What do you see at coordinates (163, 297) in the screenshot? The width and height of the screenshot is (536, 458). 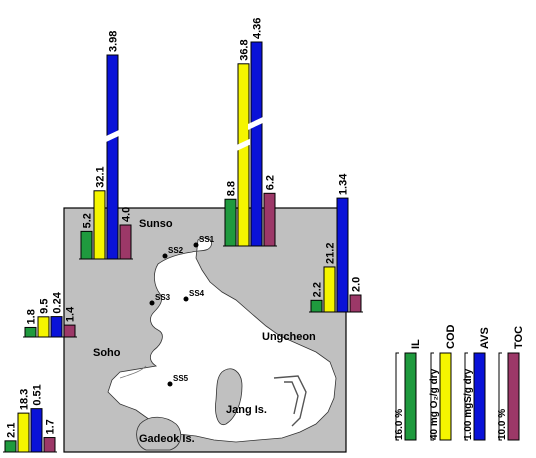 I see `station-label-ss3: SS3` at bounding box center [163, 297].